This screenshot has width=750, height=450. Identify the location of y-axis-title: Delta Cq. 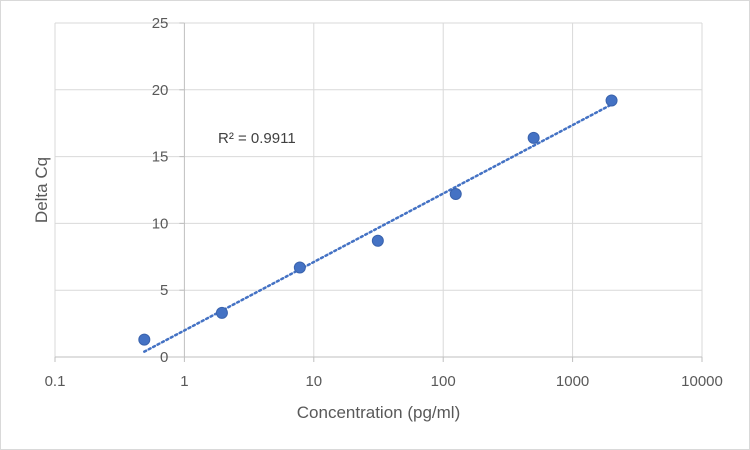
(41, 190).